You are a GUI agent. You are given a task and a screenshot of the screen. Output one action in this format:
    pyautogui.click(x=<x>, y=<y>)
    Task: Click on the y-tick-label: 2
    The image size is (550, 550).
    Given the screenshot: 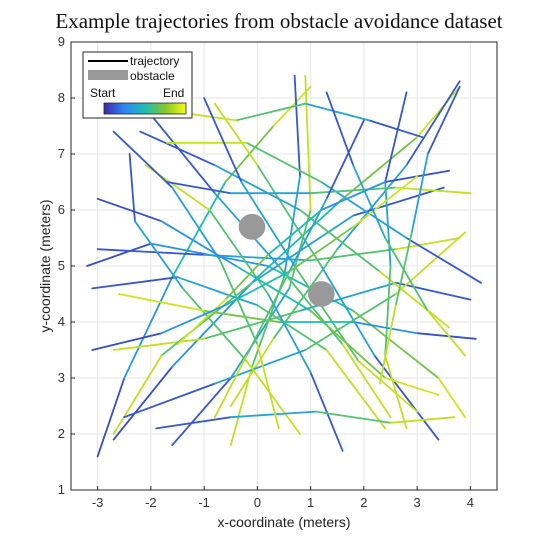 What is the action you would take?
    pyautogui.click(x=61, y=433)
    